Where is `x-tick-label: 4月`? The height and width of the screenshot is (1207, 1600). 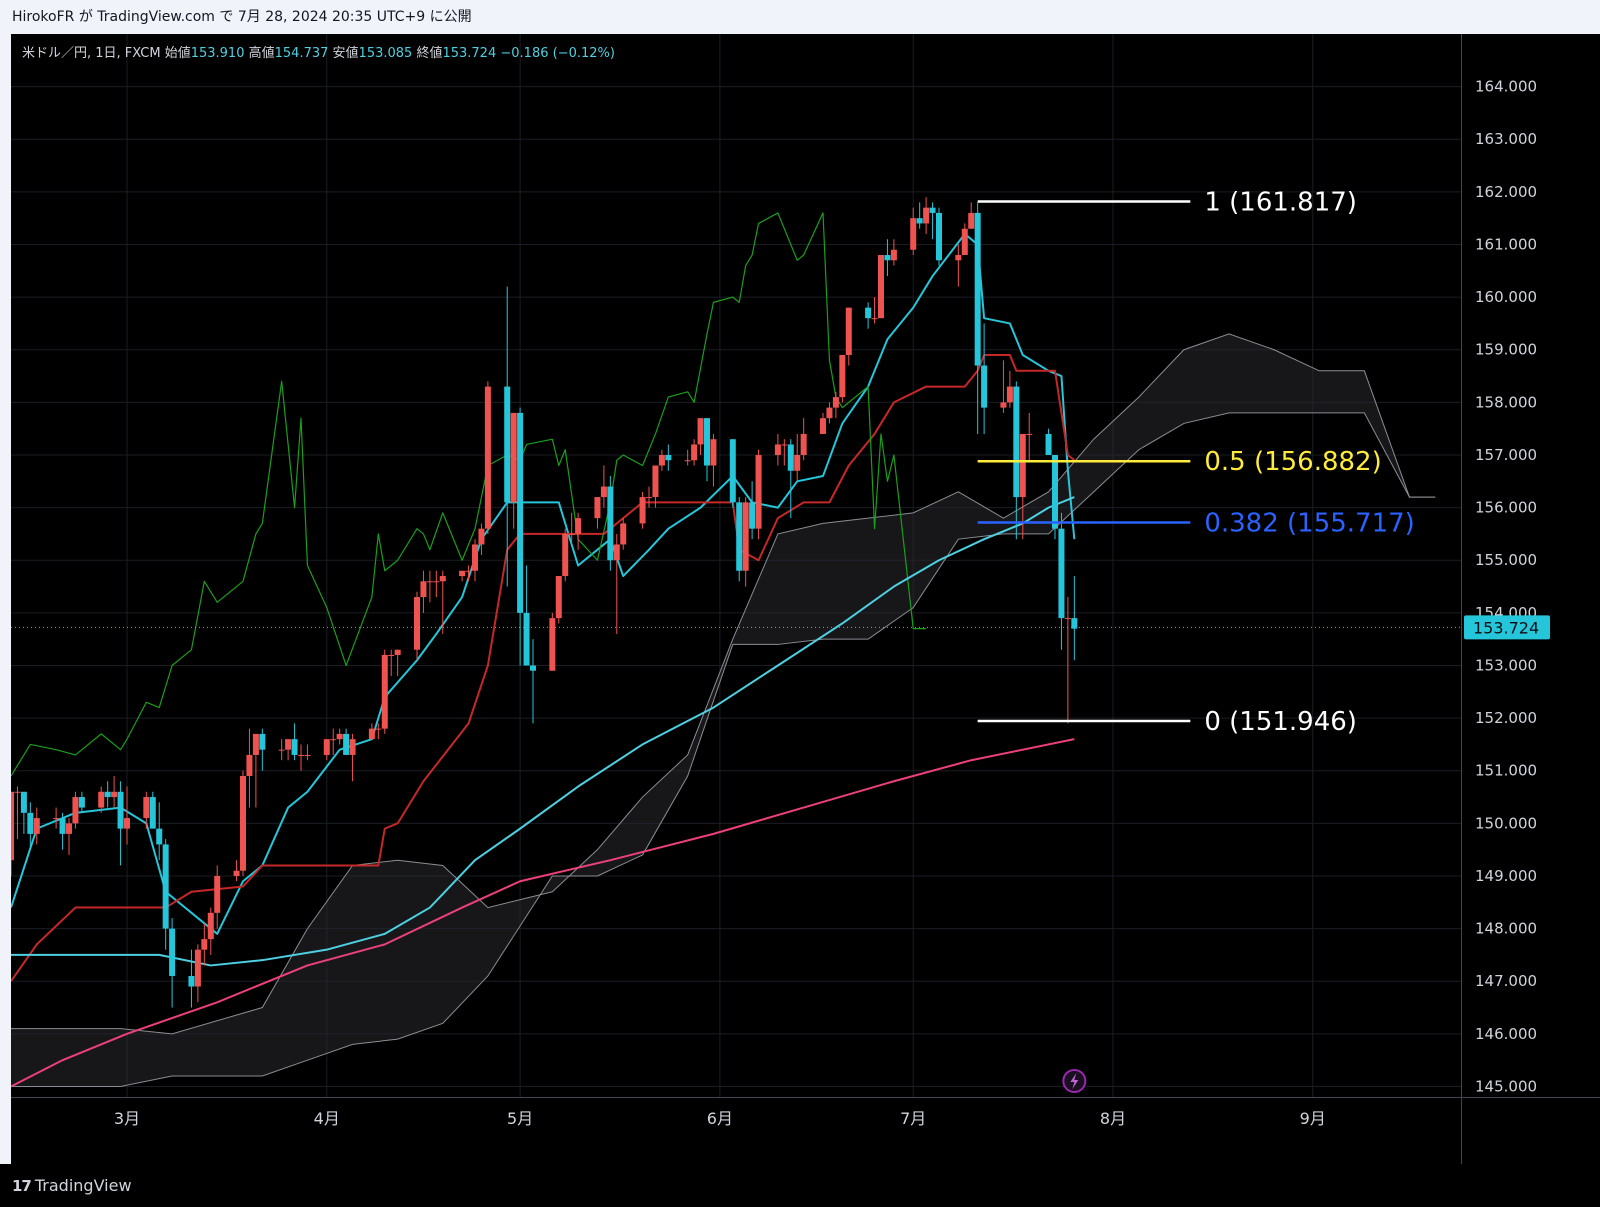 x-tick-label: 4月 is located at coordinates (327, 1118).